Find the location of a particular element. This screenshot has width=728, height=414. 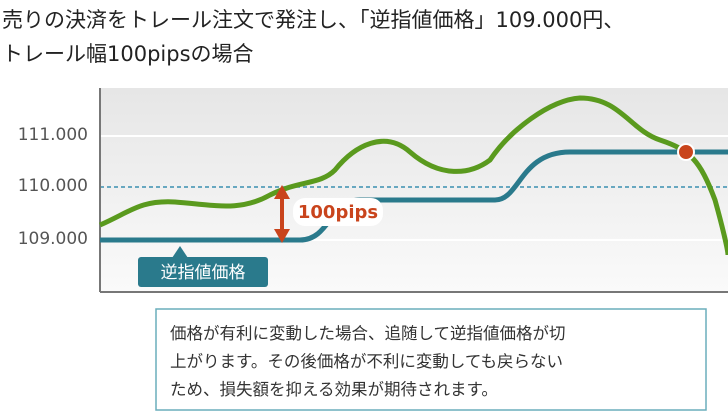

width-label-bg is located at coordinates (338, 212).